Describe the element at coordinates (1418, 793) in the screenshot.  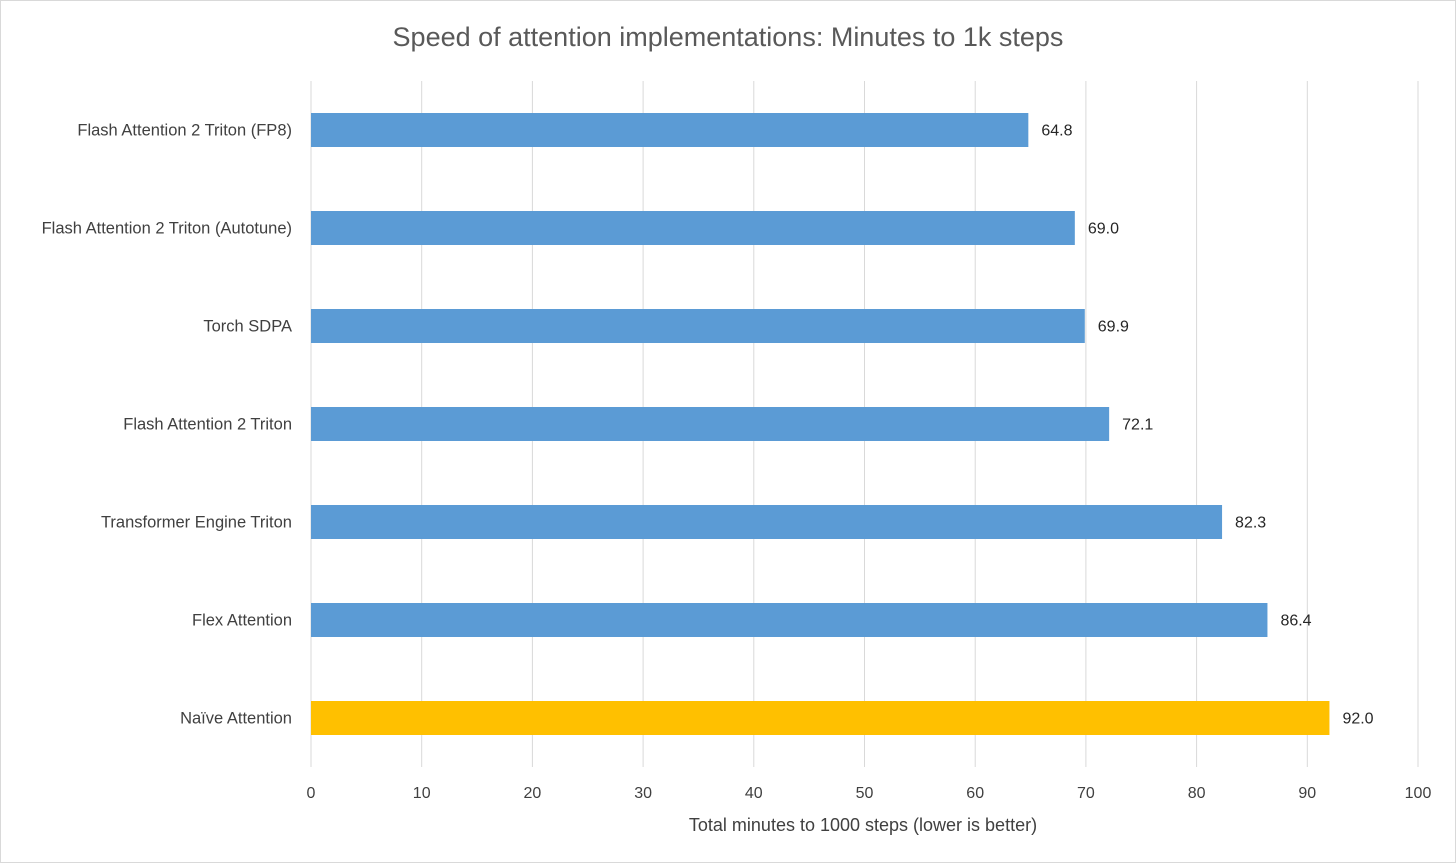
I see `x-tick-label: 100` at that location.